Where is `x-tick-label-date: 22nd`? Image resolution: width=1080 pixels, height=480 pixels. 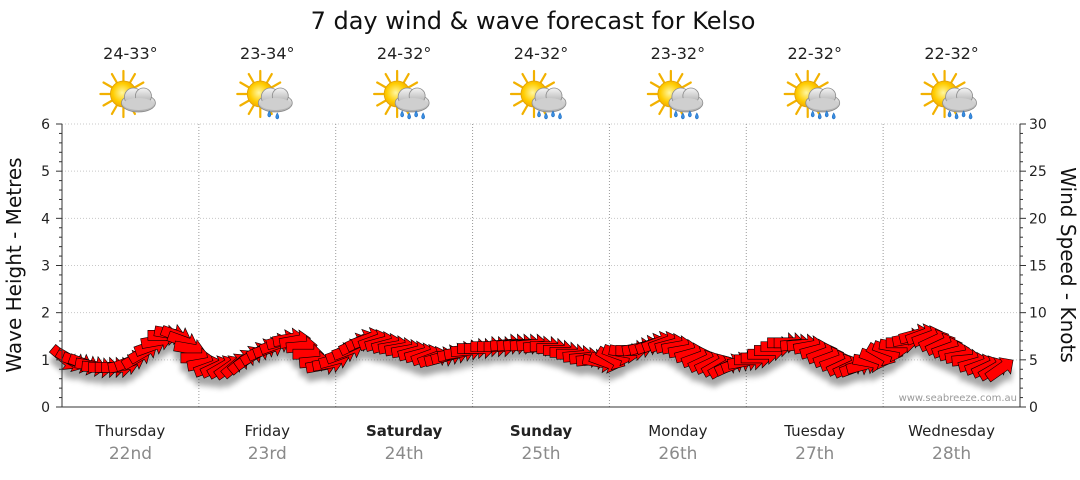 x-tick-label-date: 22nd is located at coordinates (130, 454).